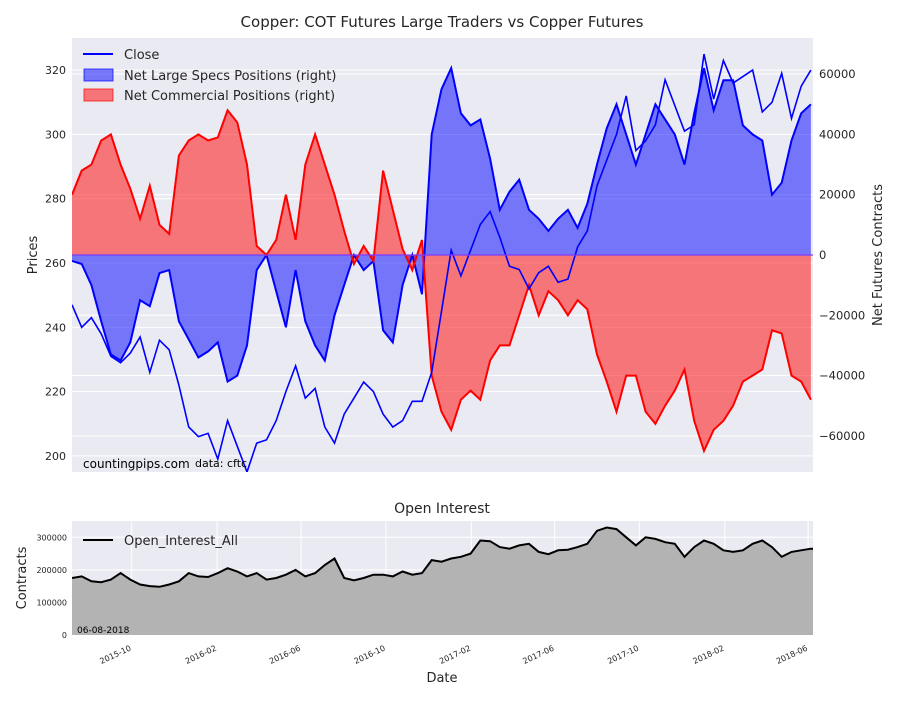 This screenshot has width=900, height=704. What do you see at coordinates (55, 456) in the screenshot?
I see `left-tick-label: 200` at bounding box center [55, 456].